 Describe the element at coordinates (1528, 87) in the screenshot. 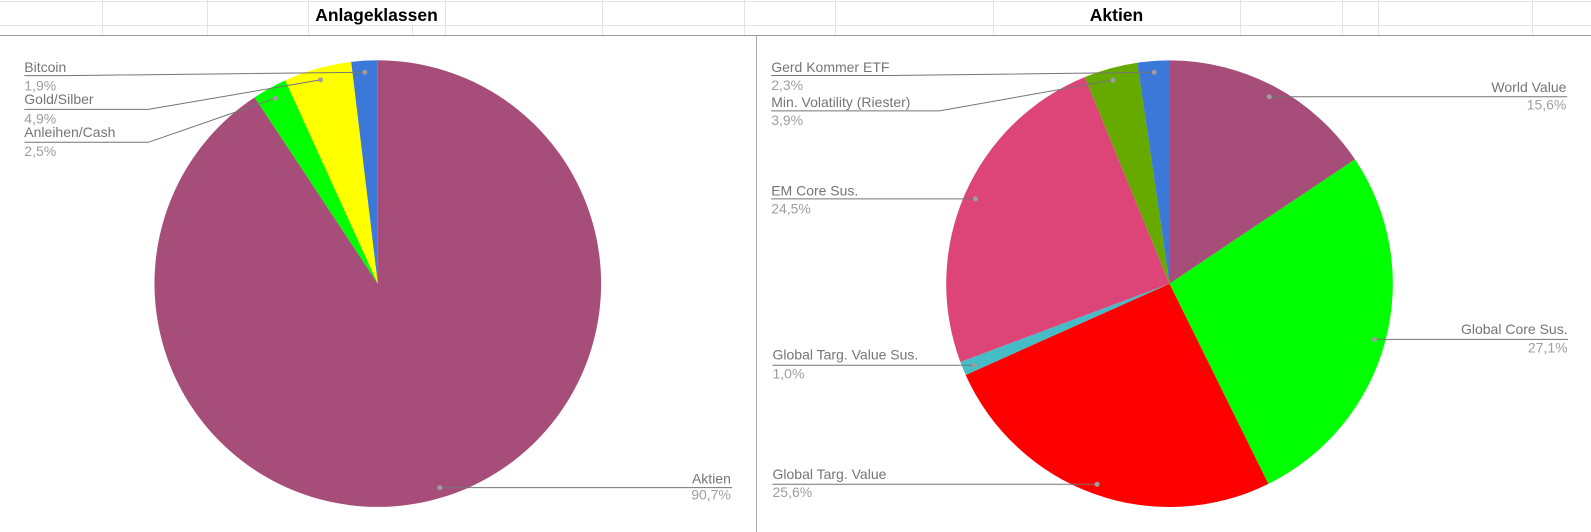

I see `svg-text: World Value` at that location.